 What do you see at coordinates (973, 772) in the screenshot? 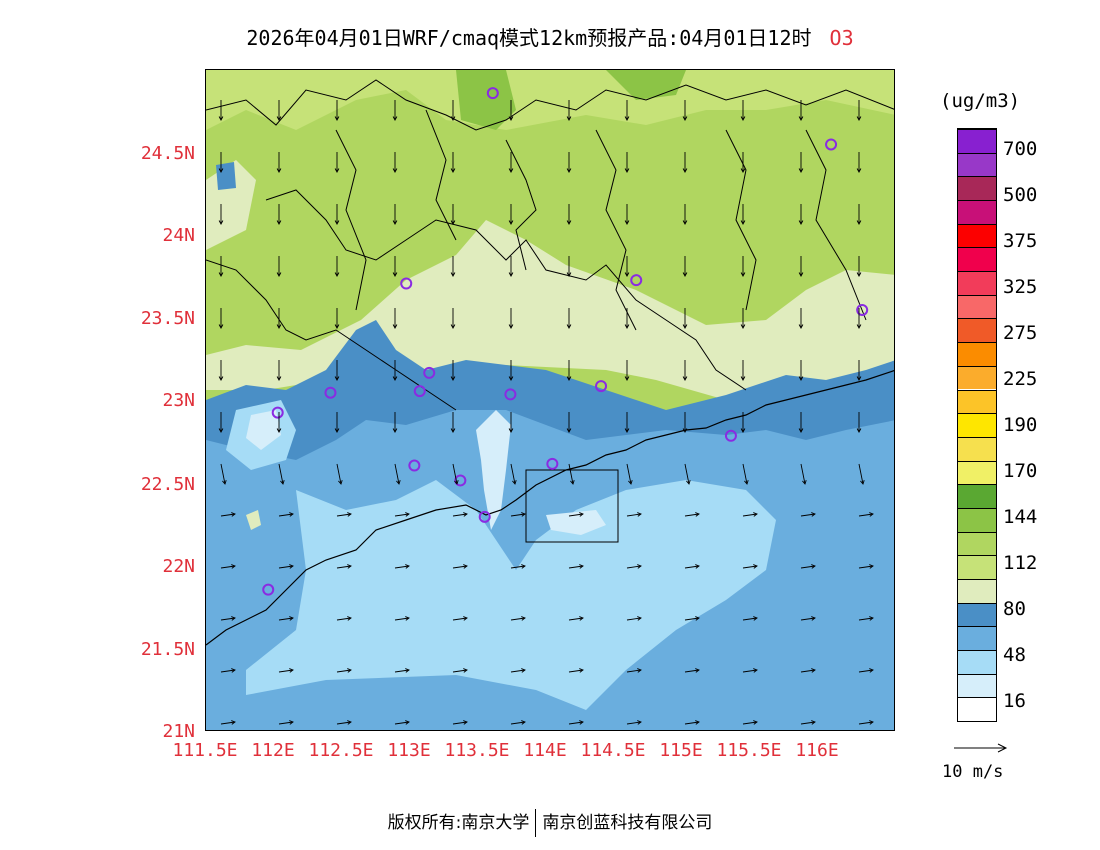
I see `wind-reference-label: 10 m/s` at bounding box center [973, 772].